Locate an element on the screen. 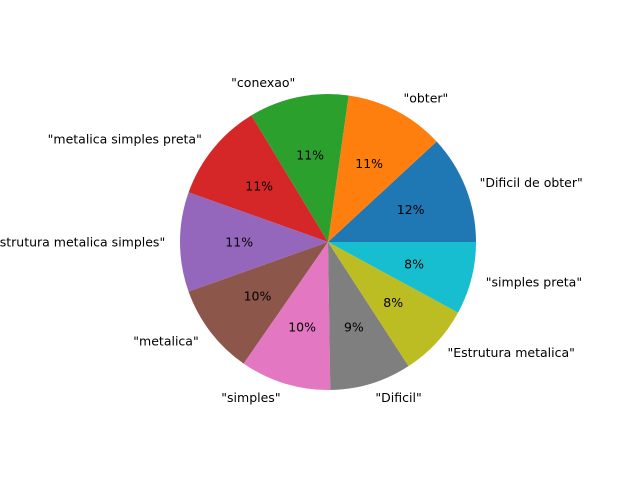 The width and height of the screenshot is (640, 480). slice-percent-label: 9% is located at coordinates (354, 326).